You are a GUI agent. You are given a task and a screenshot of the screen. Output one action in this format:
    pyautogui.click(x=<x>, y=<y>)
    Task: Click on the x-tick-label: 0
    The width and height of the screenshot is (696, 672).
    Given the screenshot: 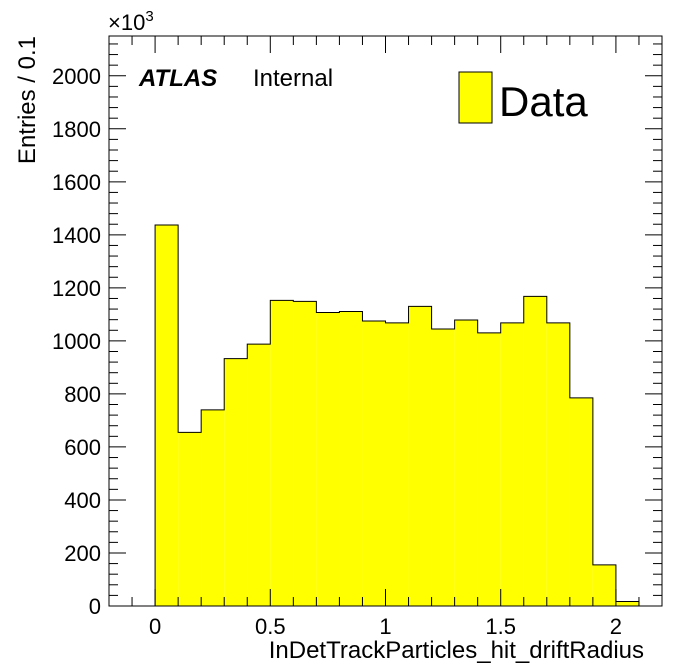 What is the action you would take?
    pyautogui.click(x=155, y=626)
    